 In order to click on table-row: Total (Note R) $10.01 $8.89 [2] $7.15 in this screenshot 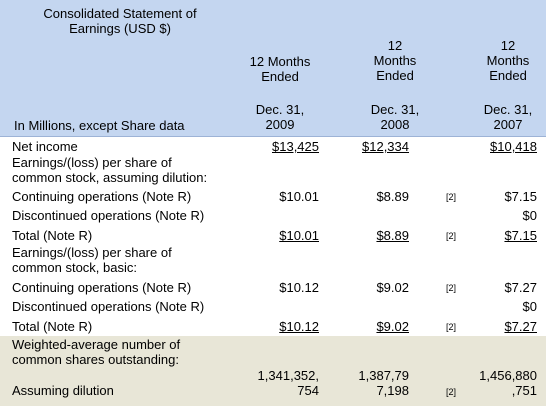, I will do `click(273, 236)`.